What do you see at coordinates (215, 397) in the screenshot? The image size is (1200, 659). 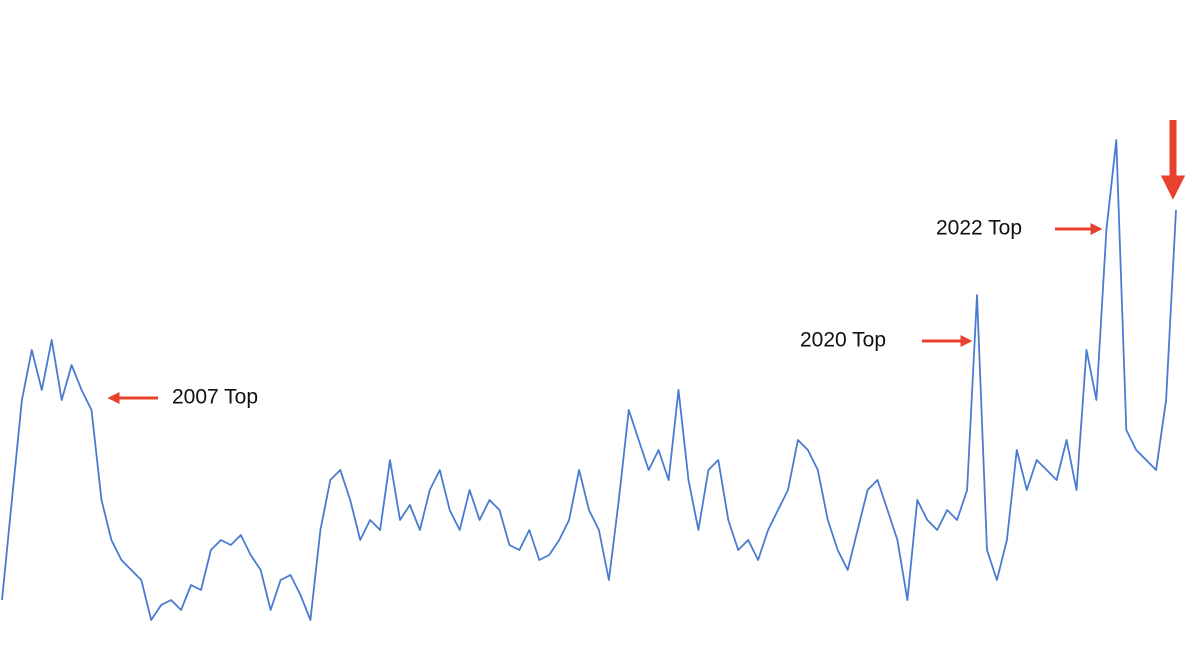 I see `annotation: 2007 Top` at bounding box center [215, 397].